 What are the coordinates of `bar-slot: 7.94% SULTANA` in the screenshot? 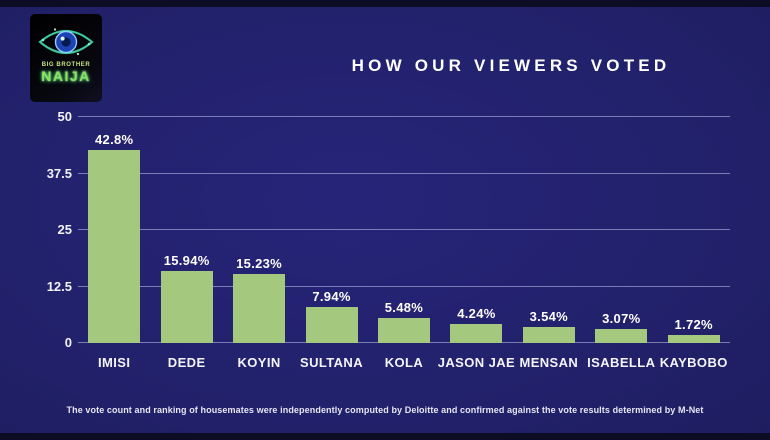 It's located at (331, 243).